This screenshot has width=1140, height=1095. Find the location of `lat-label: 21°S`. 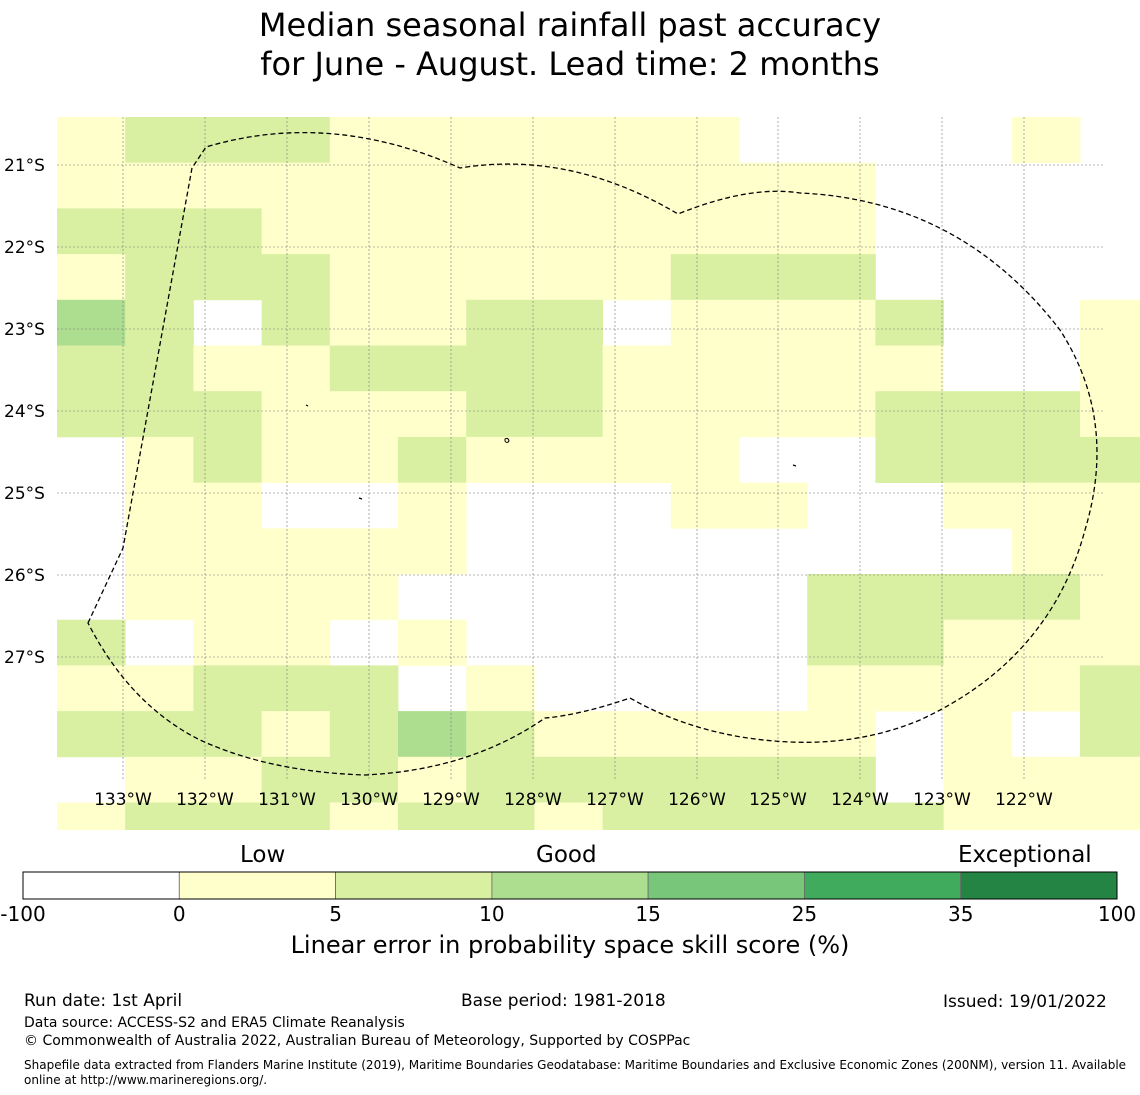

lat-label: 21°S is located at coordinates (24, 166).